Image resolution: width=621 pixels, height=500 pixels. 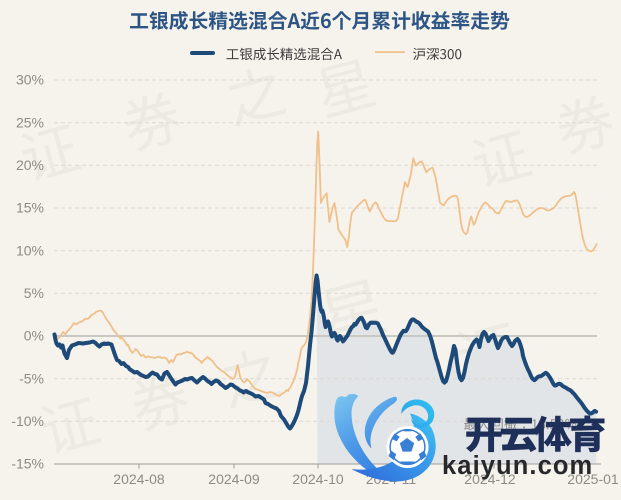 What do you see at coordinates (27, 464) in the screenshot?
I see `svg-text: -15%` at bounding box center [27, 464].